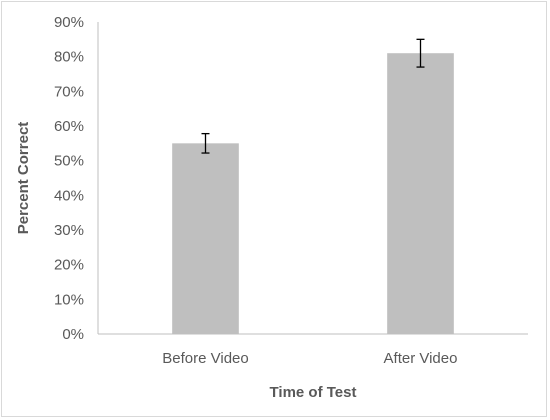  What do you see at coordinates (69, 230) in the screenshot?
I see `y-tick-label: 30%` at bounding box center [69, 230].